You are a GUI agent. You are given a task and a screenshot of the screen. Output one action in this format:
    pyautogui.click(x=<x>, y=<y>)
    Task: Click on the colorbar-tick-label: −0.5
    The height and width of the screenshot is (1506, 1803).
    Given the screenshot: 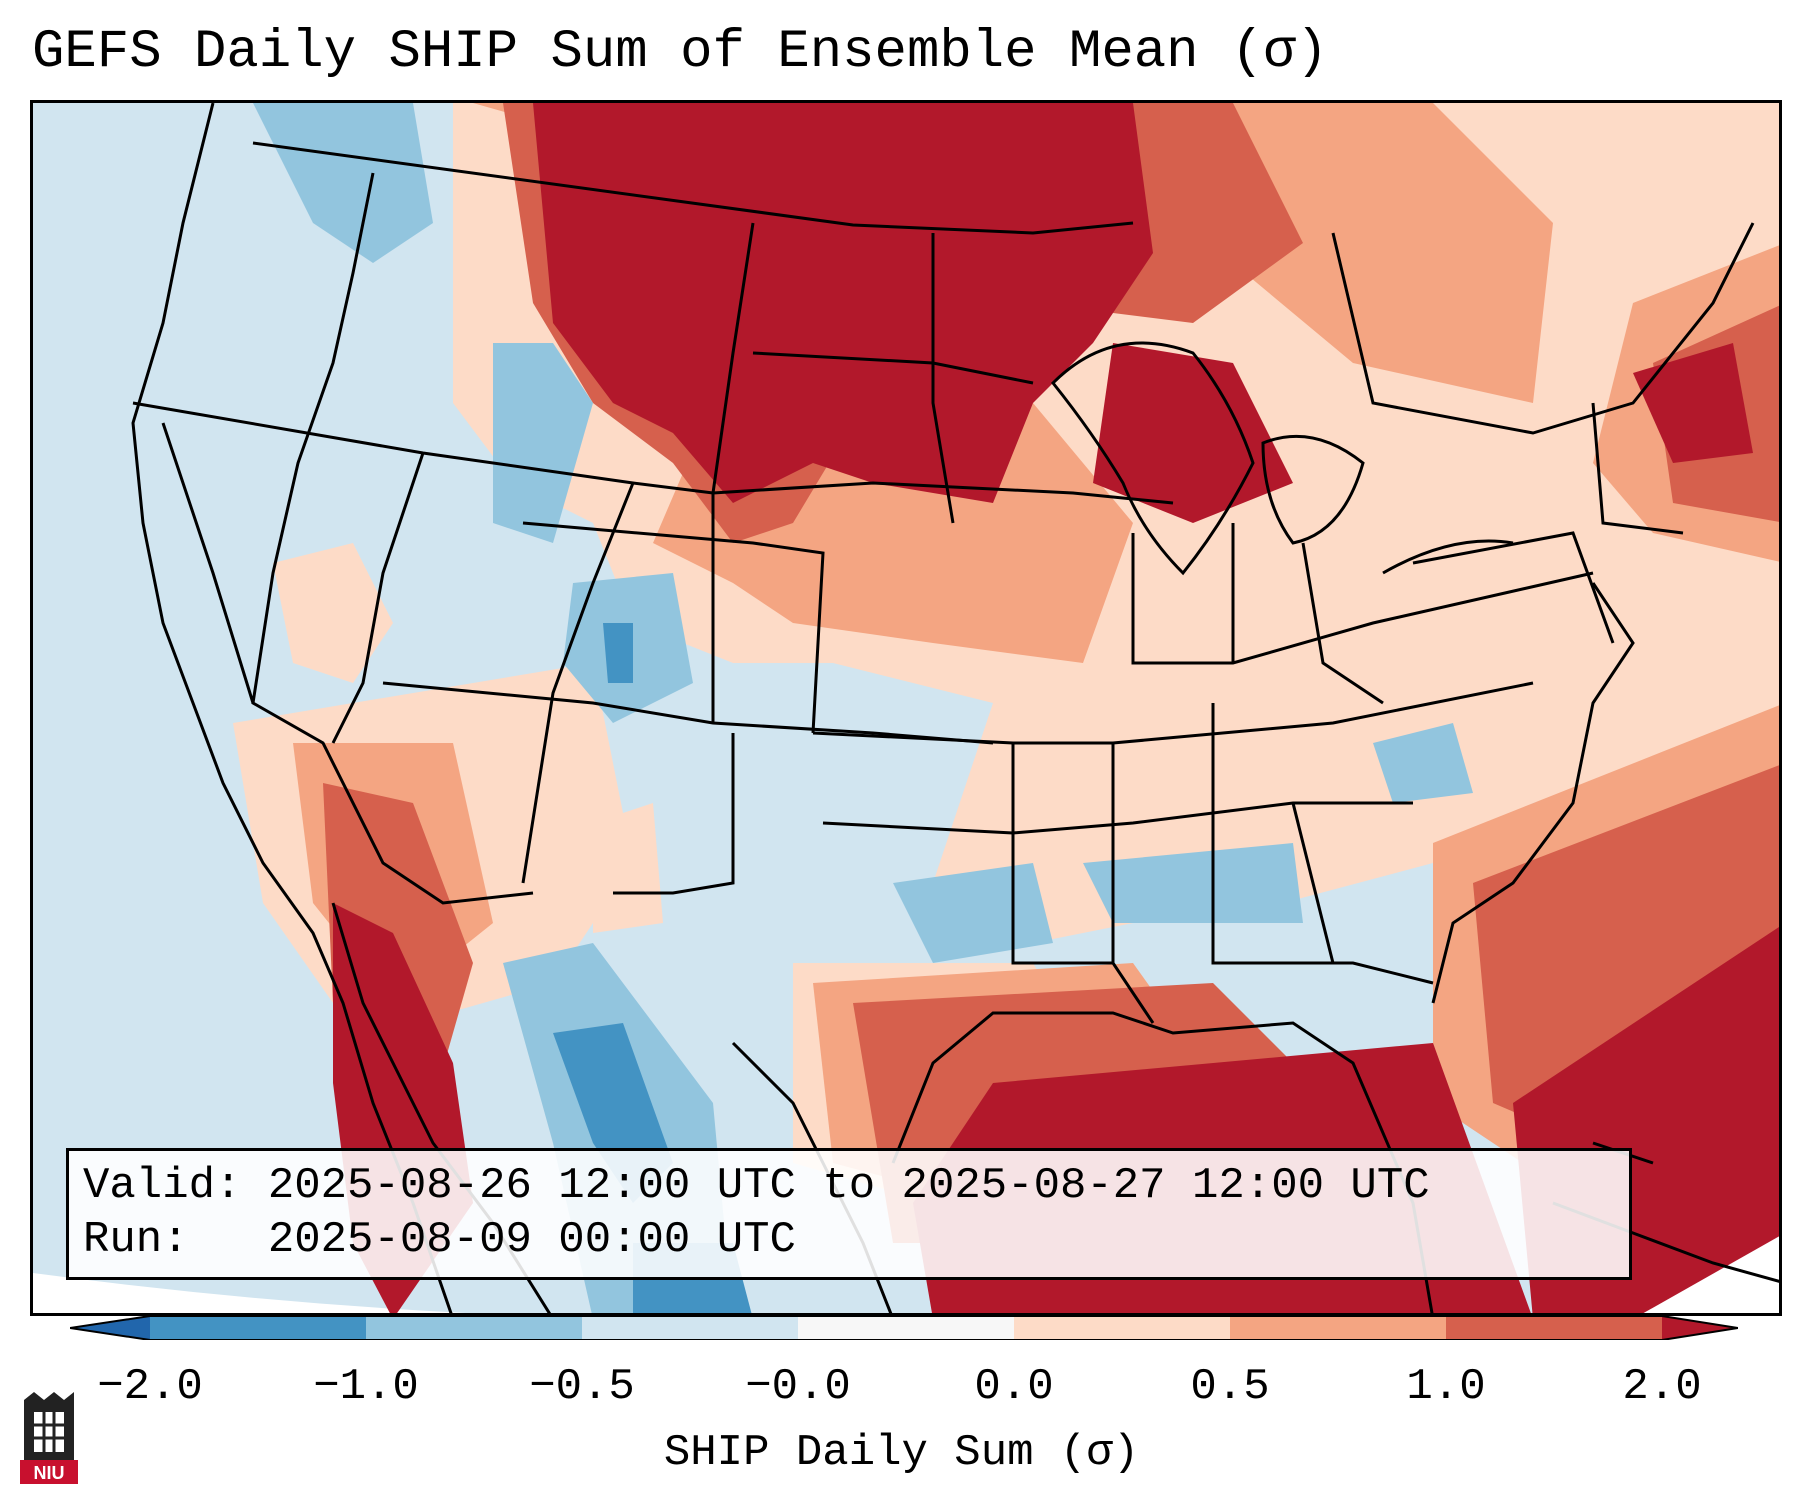 What is the action you would take?
    pyautogui.click(x=582, y=1387)
    